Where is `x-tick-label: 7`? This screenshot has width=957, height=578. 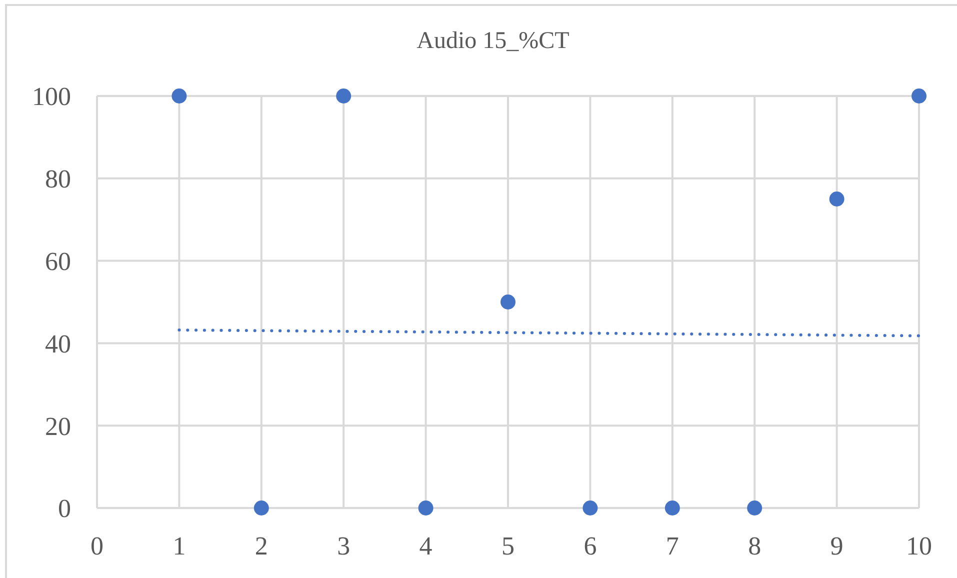
x-tick-label: 7 is located at coordinates (672, 545).